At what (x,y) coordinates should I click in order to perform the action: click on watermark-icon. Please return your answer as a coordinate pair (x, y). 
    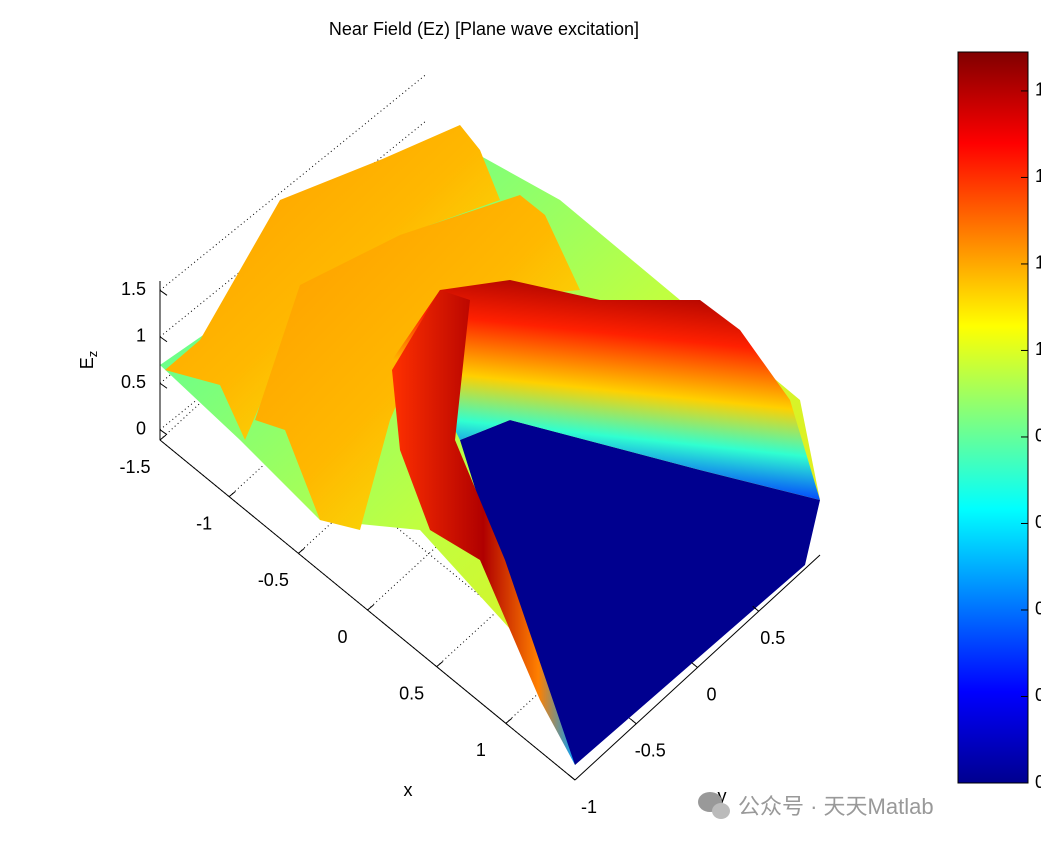
    Looking at the image, I should click on (721, 811).